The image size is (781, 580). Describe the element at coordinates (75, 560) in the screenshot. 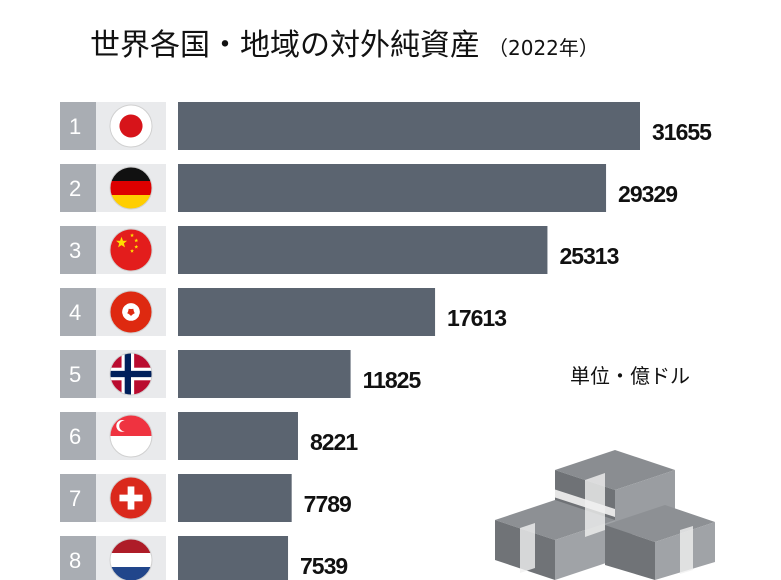

I see `rank-label: 8` at that location.